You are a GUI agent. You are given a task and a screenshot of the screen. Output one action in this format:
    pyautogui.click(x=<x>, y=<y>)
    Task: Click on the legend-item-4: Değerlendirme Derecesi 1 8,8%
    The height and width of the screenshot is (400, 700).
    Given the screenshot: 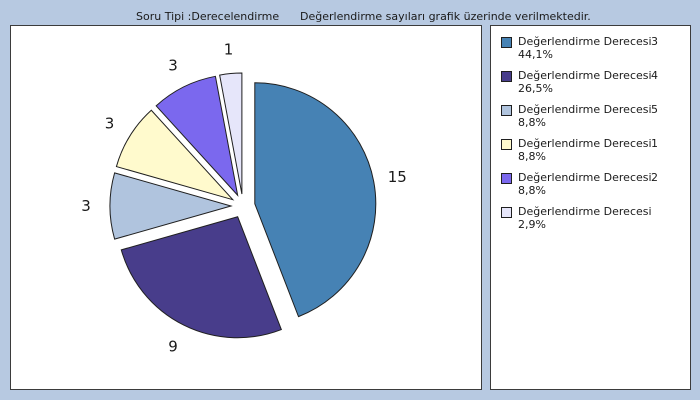 What is the action you would take?
    pyautogui.click(x=593, y=153)
    